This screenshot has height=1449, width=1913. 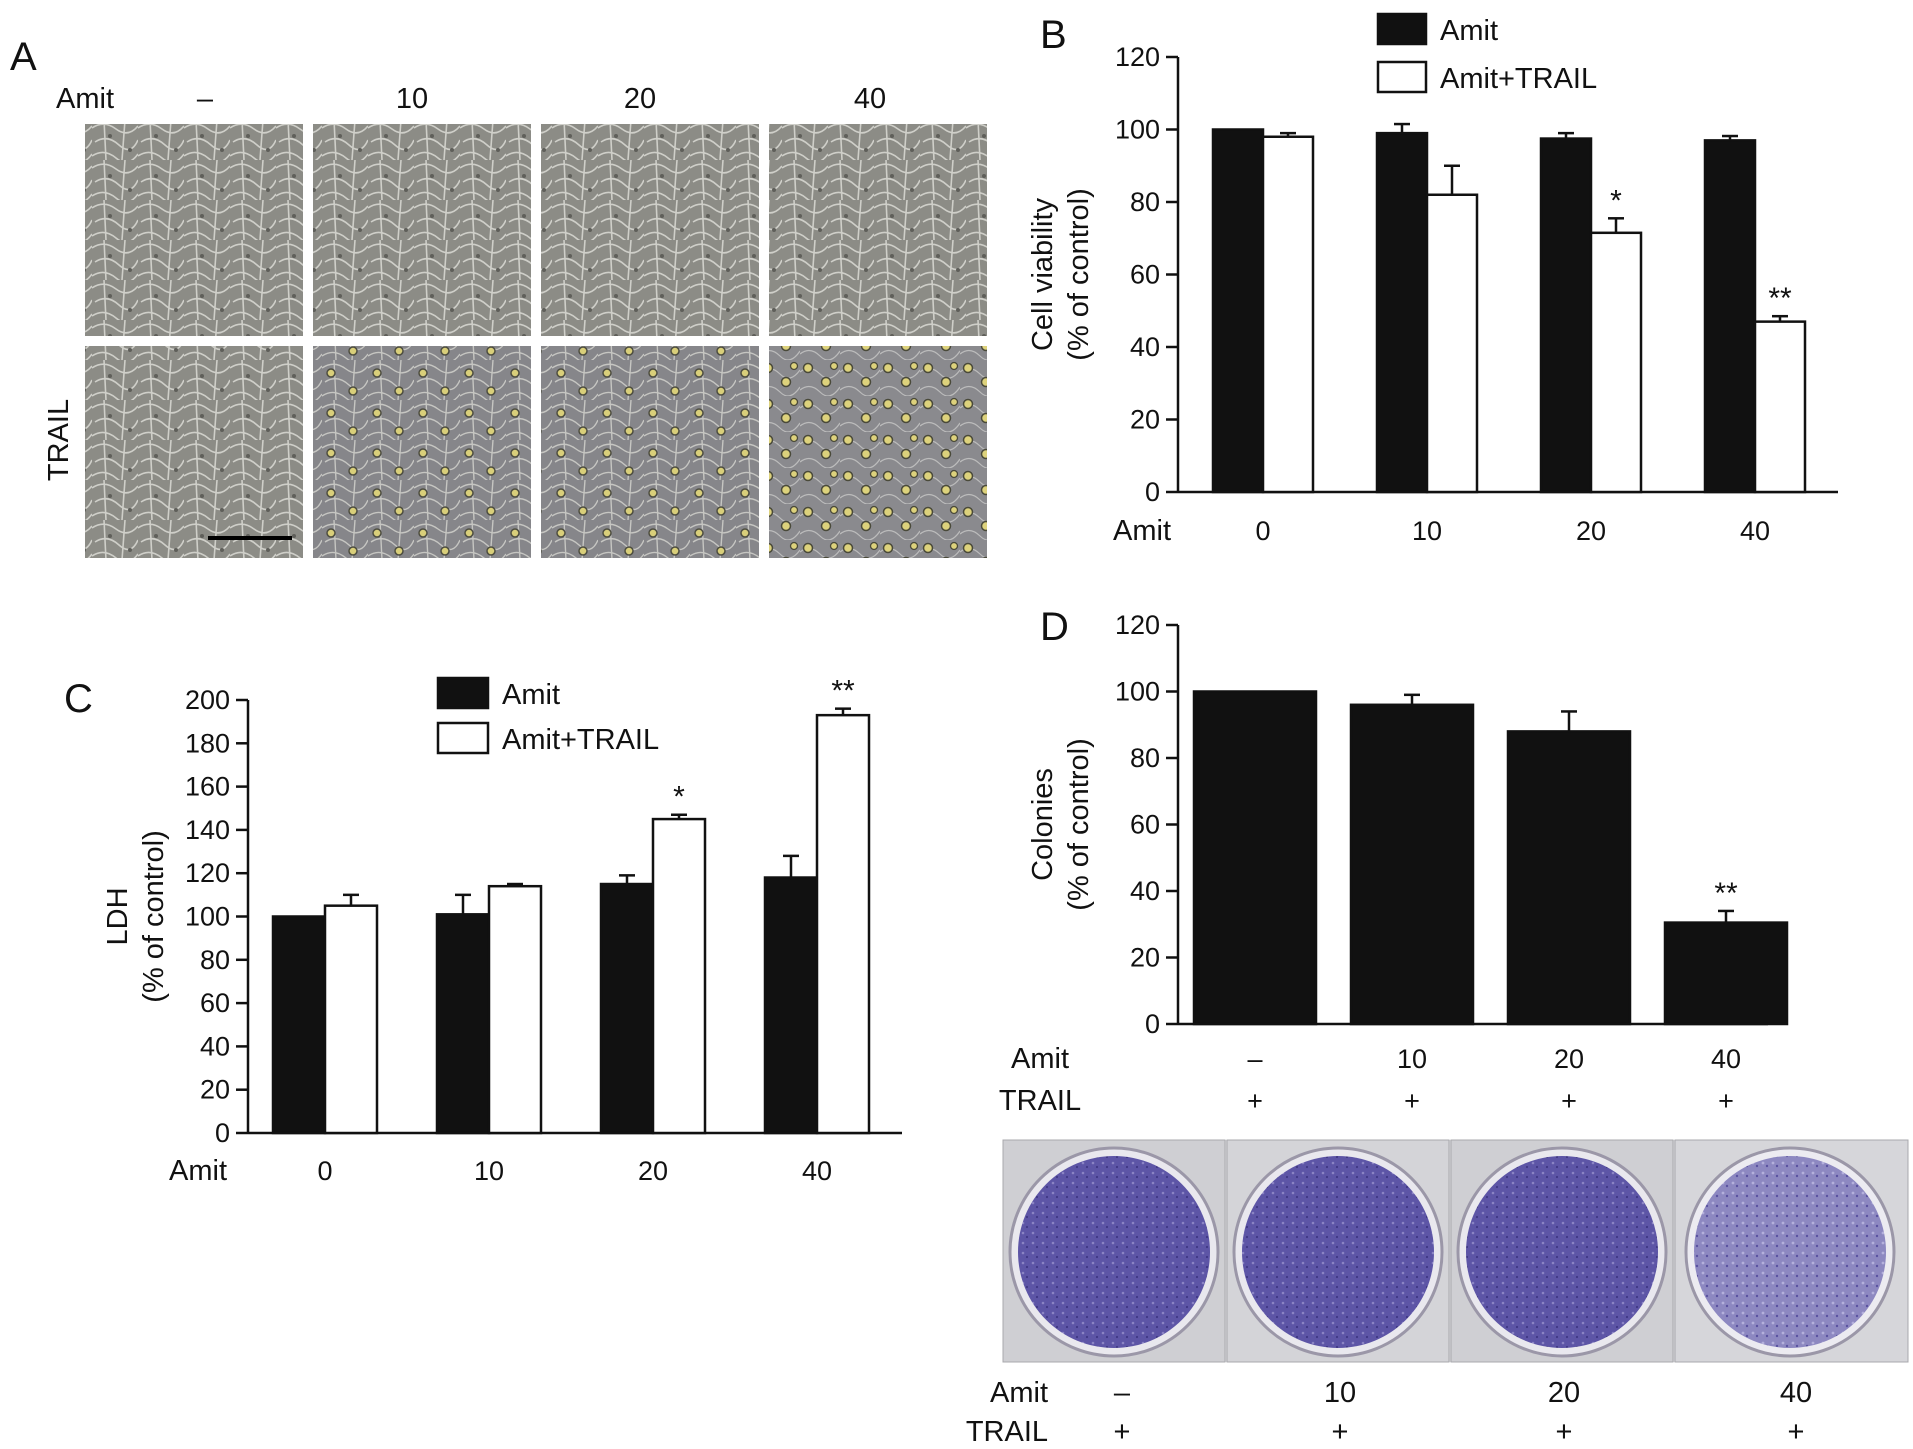 What do you see at coordinates (1122, 1393) in the screenshot?
I see `plates-col-label-0: –` at bounding box center [1122, 1393].